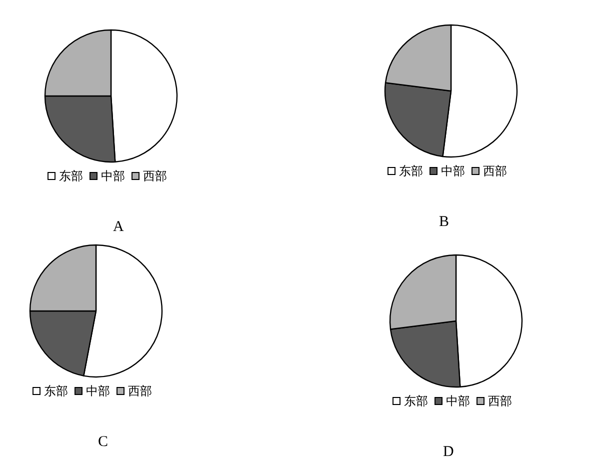  I want to click on text: D, so click(448, 452).